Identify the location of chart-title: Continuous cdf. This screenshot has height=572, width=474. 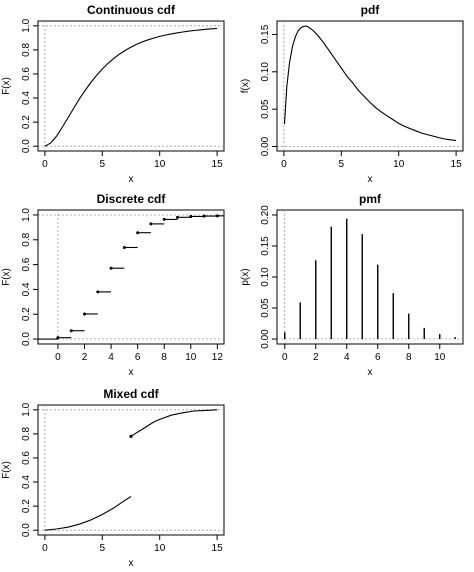
(131, 10).